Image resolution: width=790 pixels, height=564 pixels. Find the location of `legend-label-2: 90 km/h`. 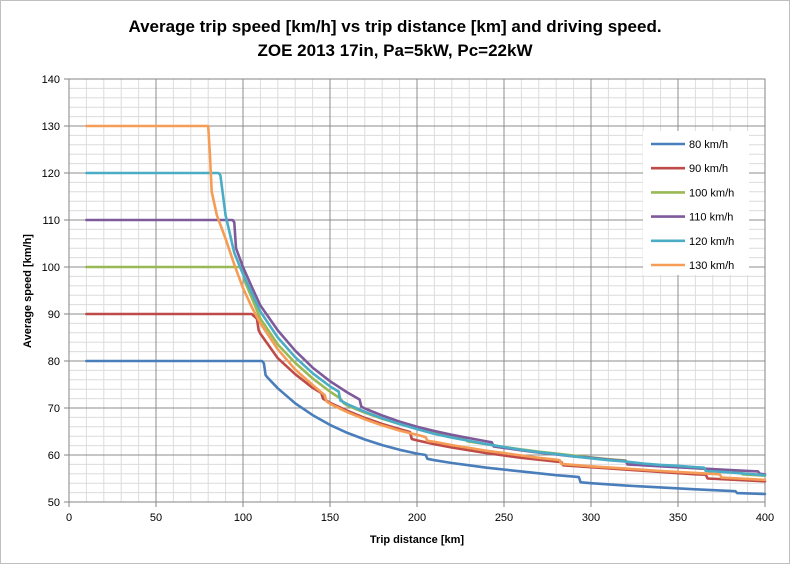

legend-label-2: 90 km/h is located at coordinates (708, 169).